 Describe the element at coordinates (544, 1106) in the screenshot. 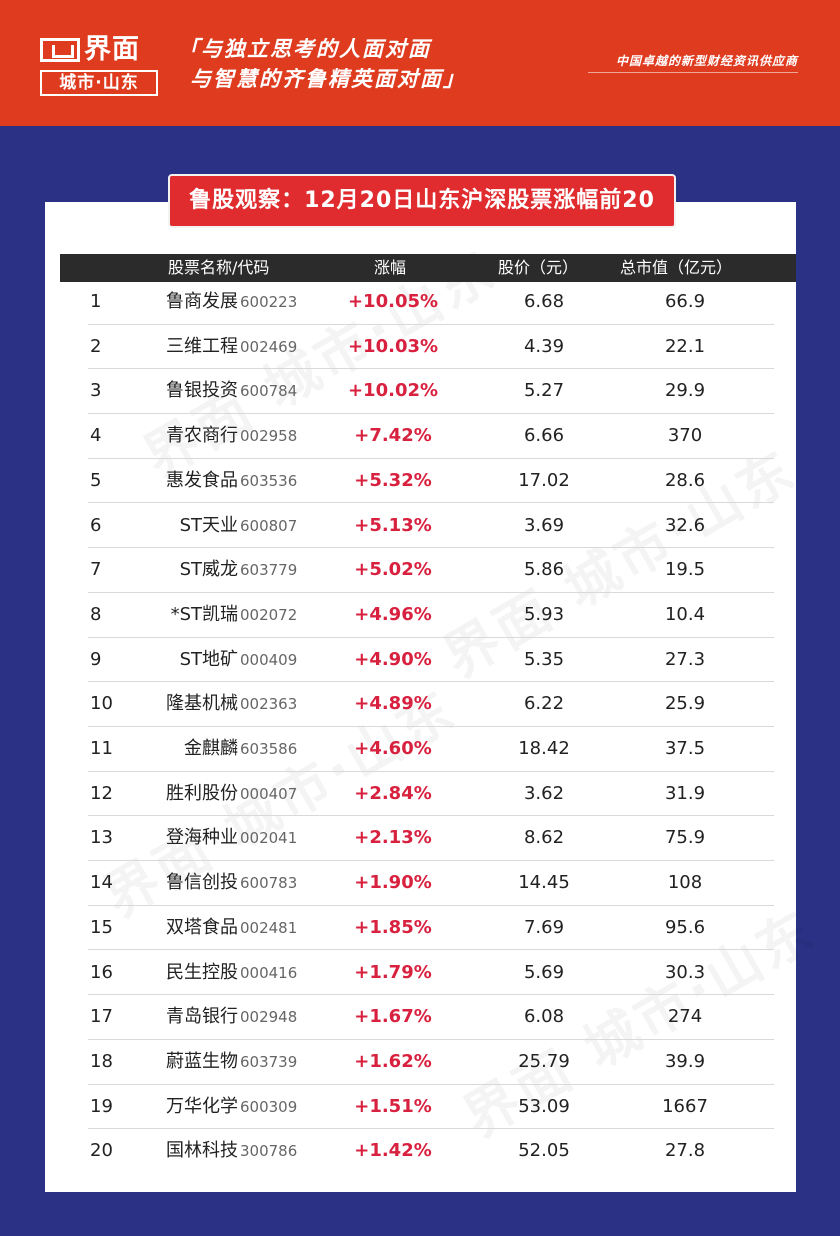

I see `price-cell: 53.09` at that location.